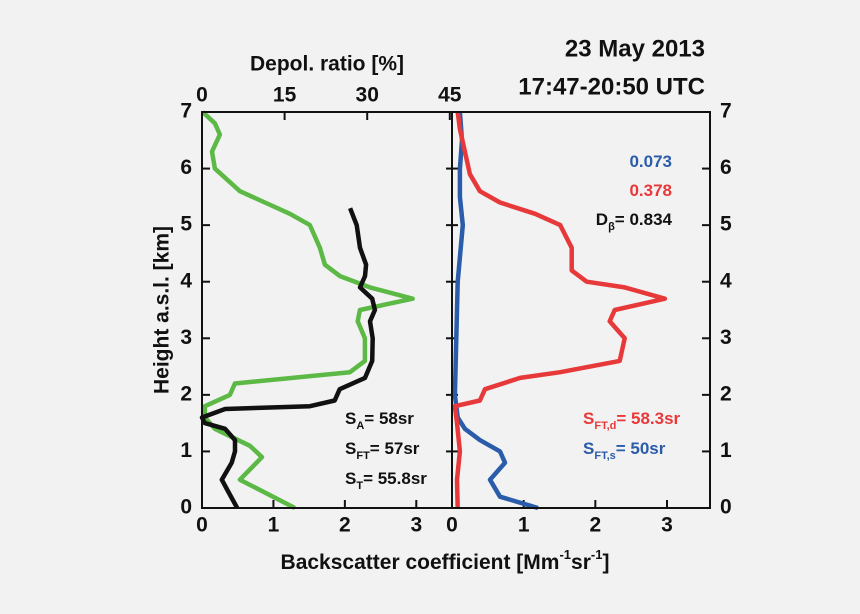 The height and width of the screenshot is (614, 860). Describe the element at coordinates (644, 219) in the screenshot. I see `annotation-part: = 0.834` at that location.